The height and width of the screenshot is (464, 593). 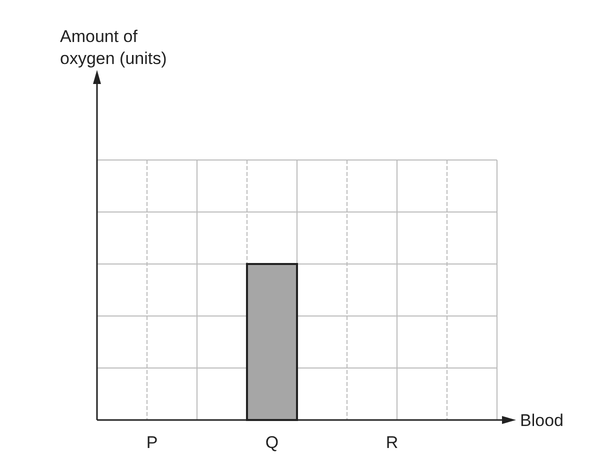 I want to click on x-tick-label: R, so click(x=392, y=442).